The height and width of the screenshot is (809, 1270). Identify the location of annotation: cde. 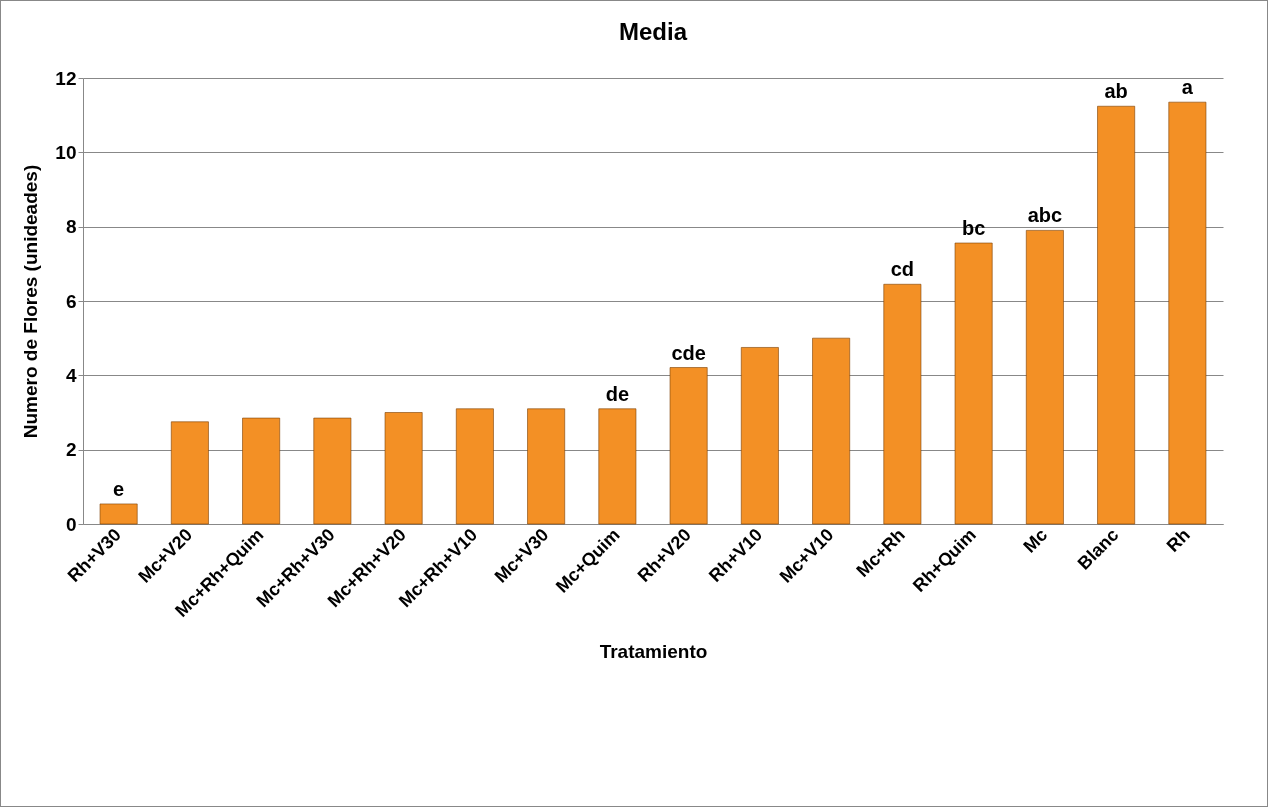
(688, 352).